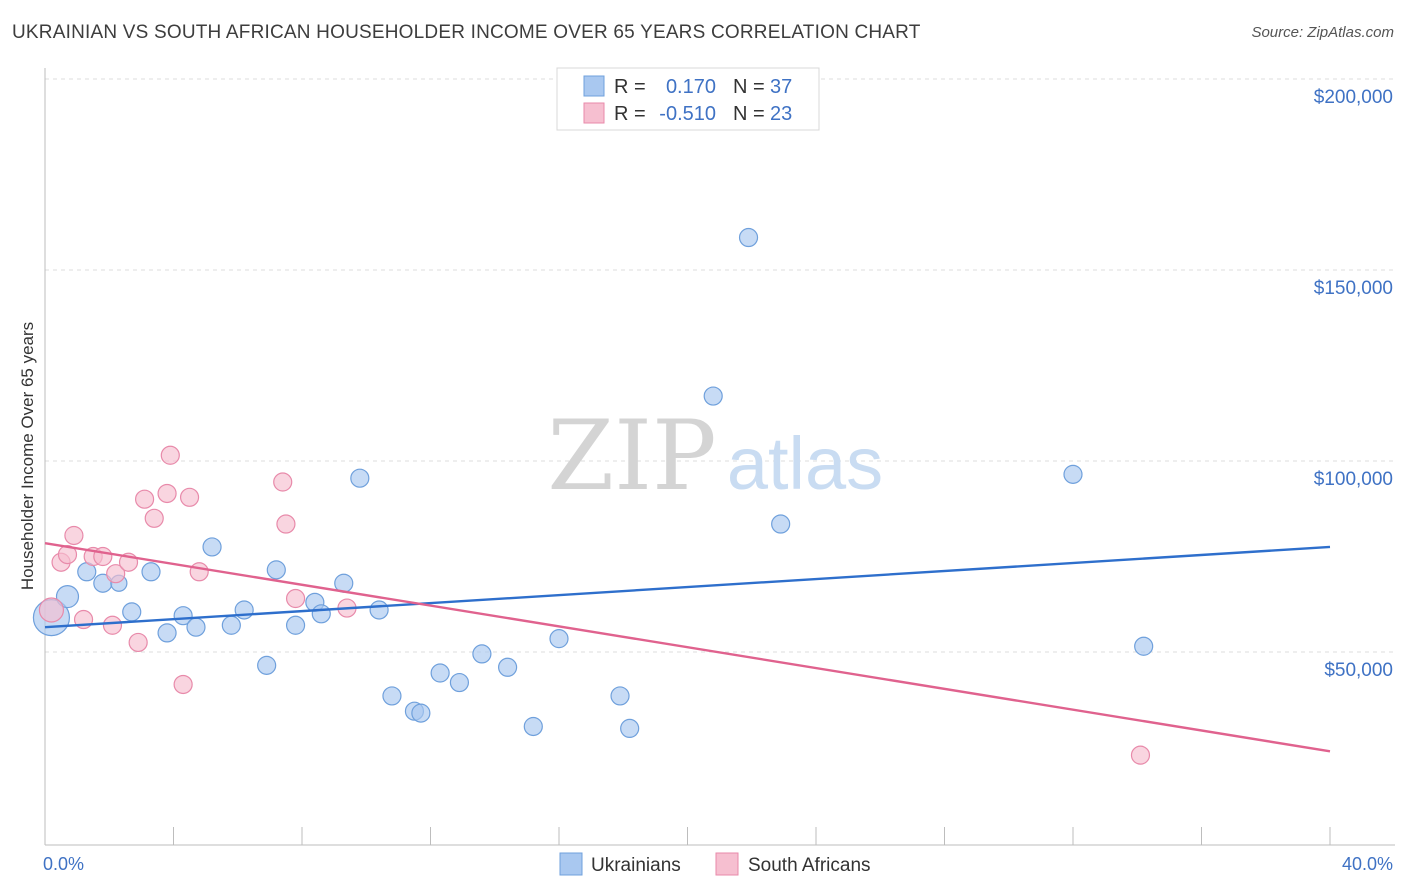  Describe the element at coordinates (594, 86) in the screenshot. I see `legend-swatch-ukrainians` at that location.